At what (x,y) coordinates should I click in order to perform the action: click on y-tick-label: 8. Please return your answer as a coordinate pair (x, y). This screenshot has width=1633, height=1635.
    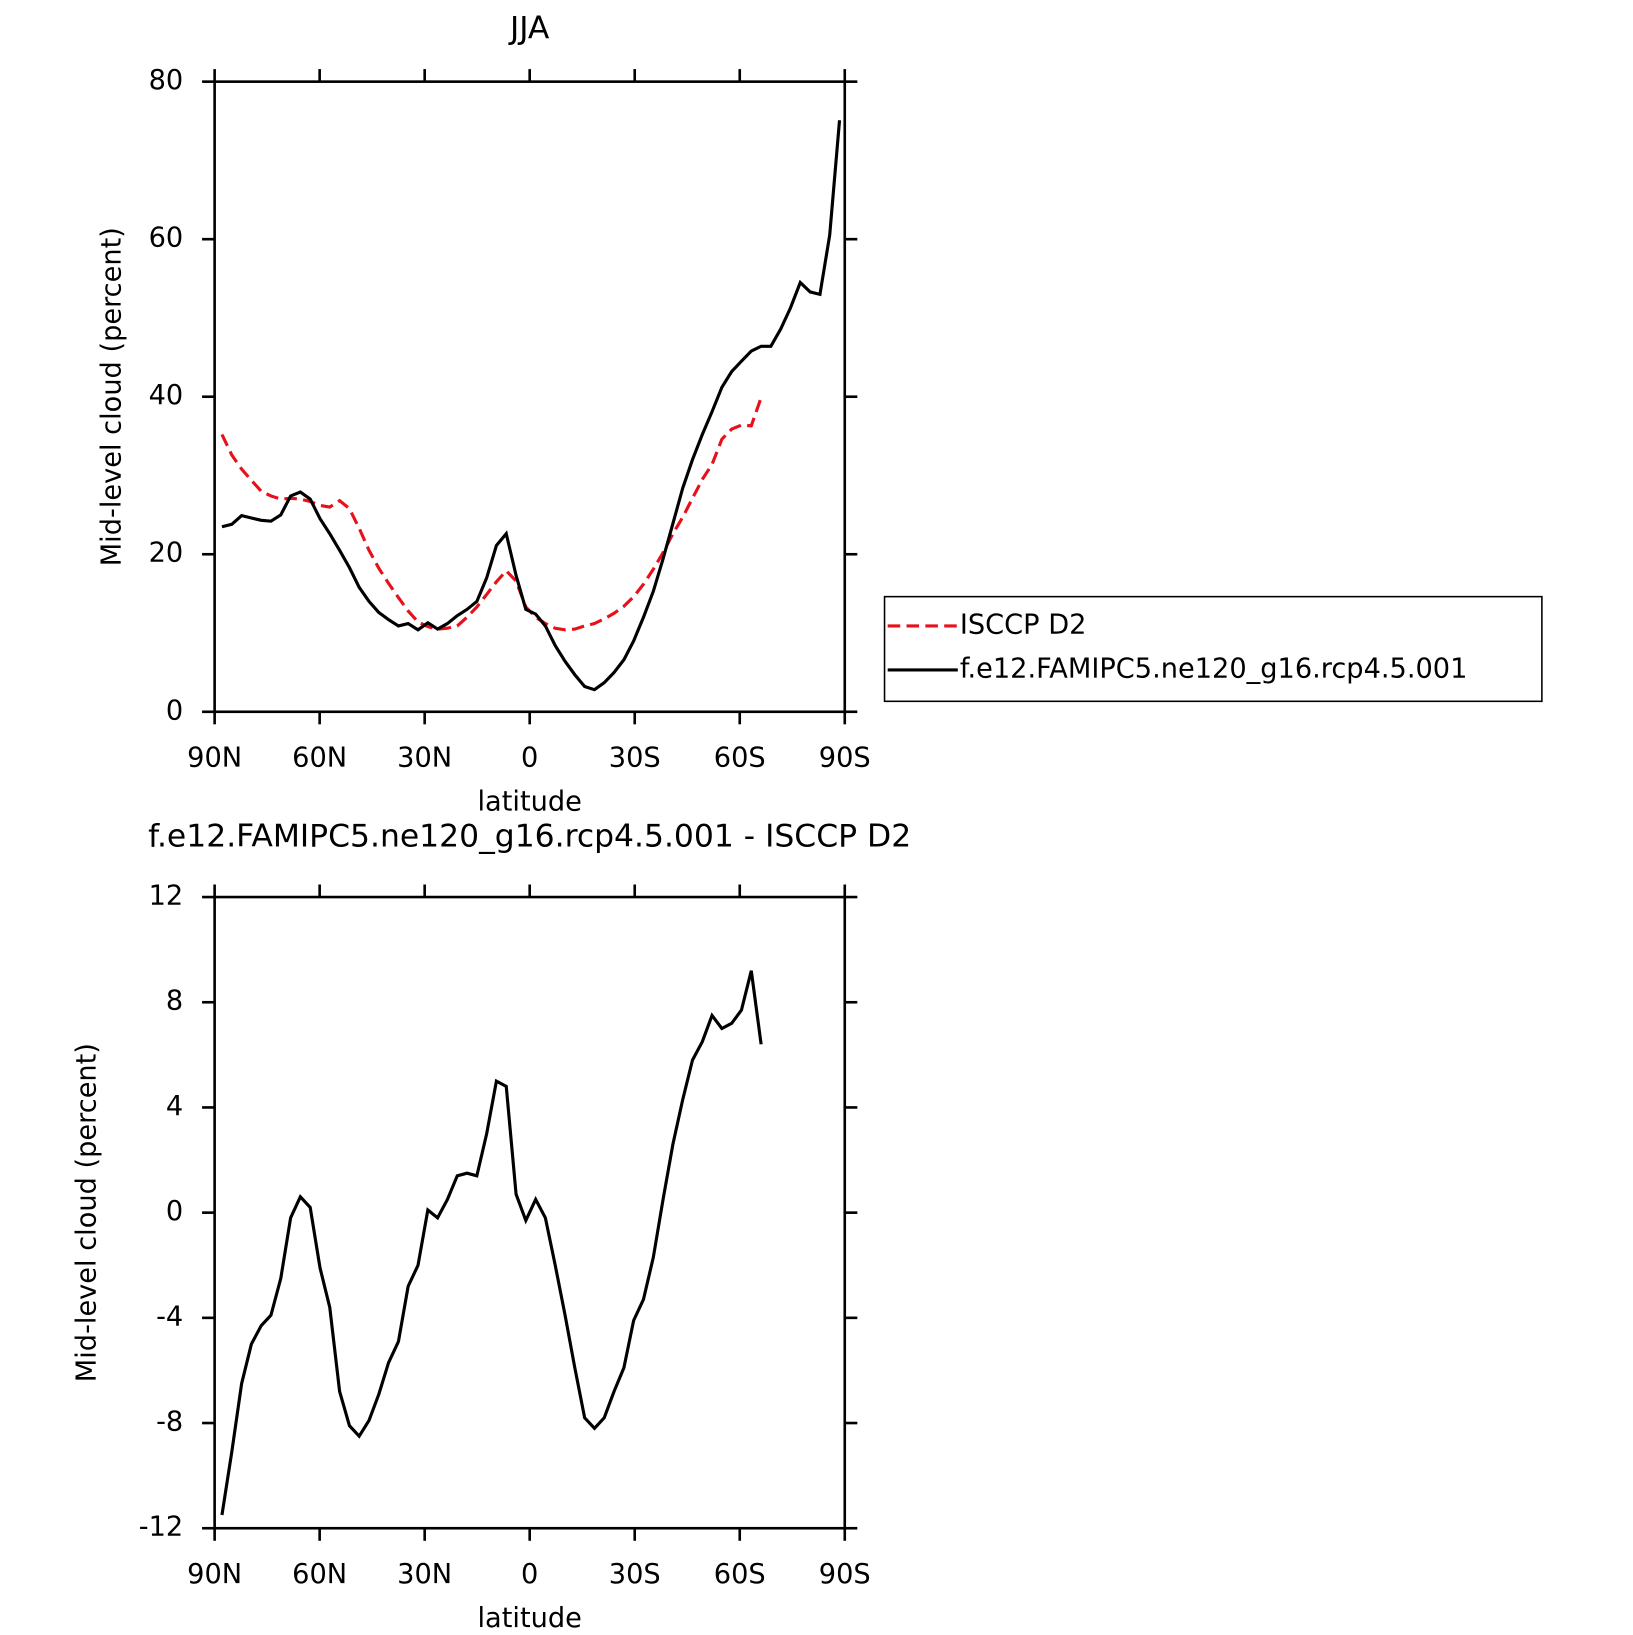
    Looking at the image, I should click on (174, 1001).